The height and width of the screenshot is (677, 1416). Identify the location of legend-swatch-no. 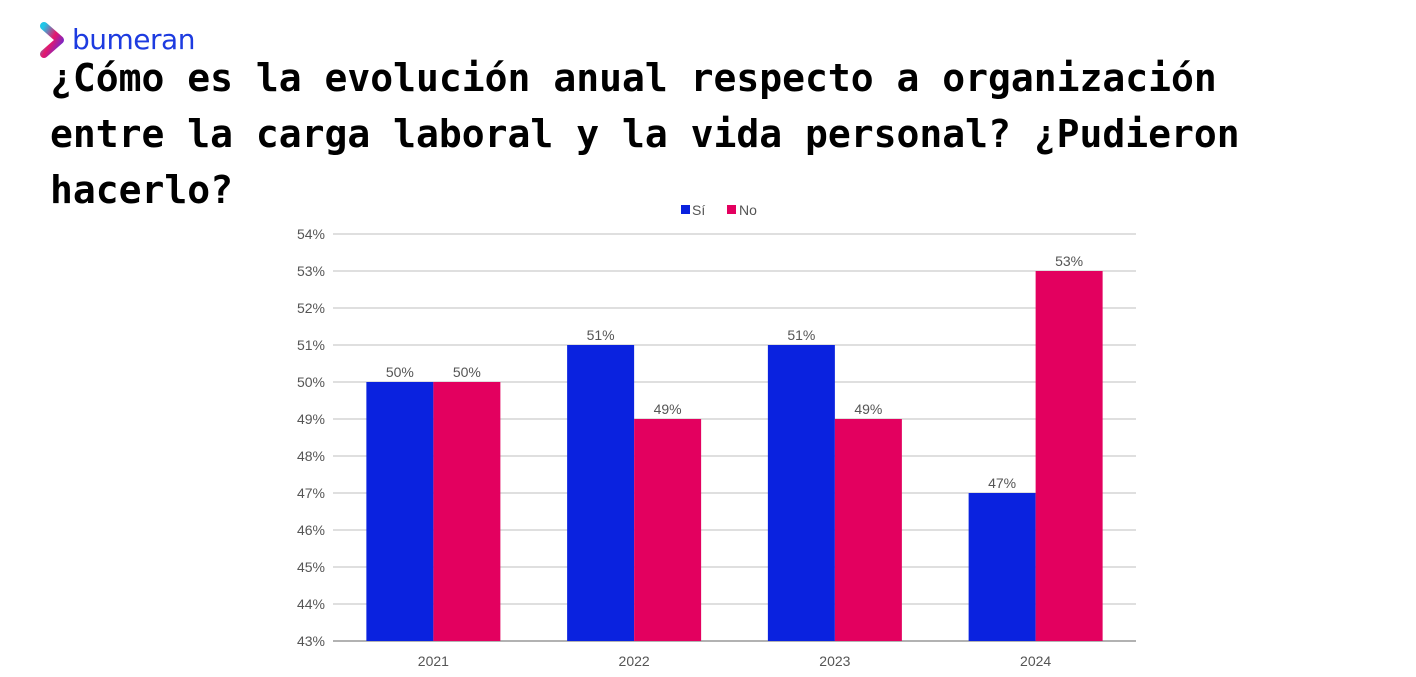
(731, 209).